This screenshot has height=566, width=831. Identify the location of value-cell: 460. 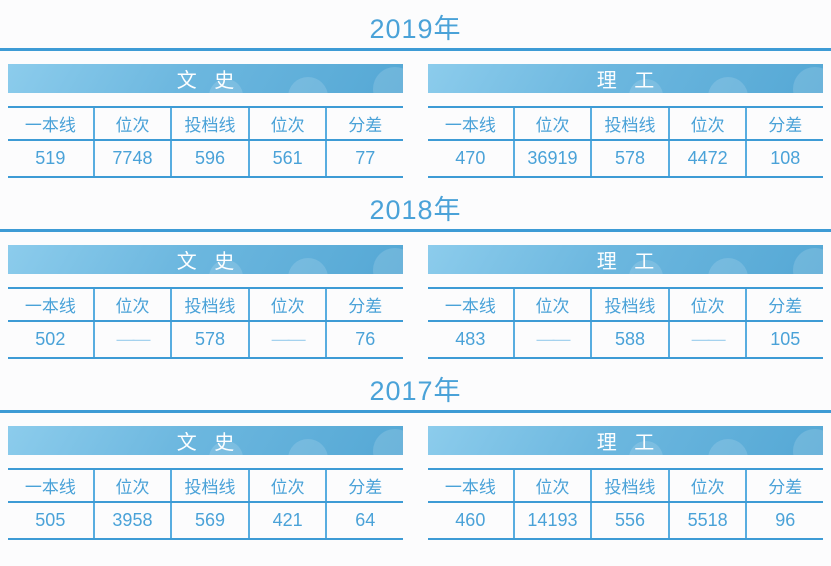
(471, 520).